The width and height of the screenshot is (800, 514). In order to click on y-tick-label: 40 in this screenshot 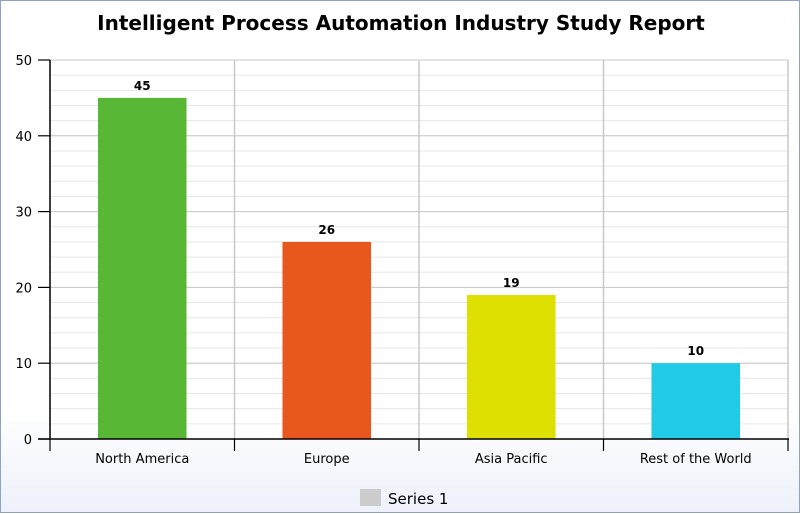, I will do `click(23, 137)`.